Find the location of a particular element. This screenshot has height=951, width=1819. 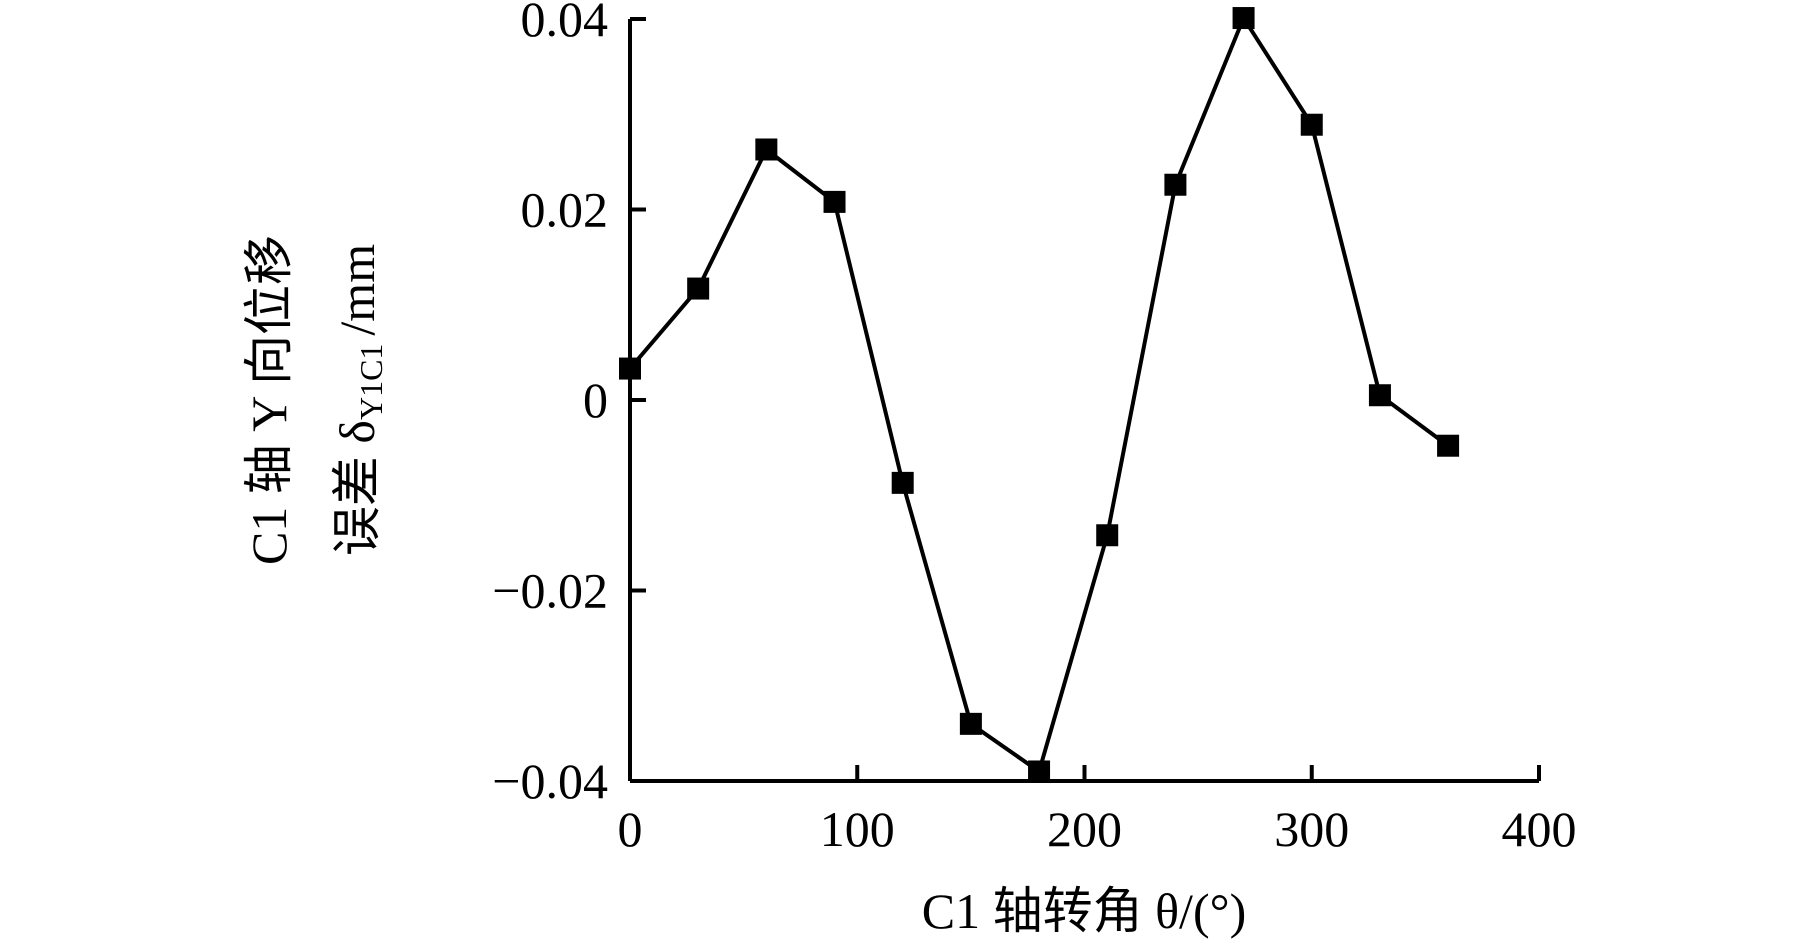

y-axis-label: C1 轴 Y 向位移 误差 δY1C1/mm is located at coordinates (315, 400).